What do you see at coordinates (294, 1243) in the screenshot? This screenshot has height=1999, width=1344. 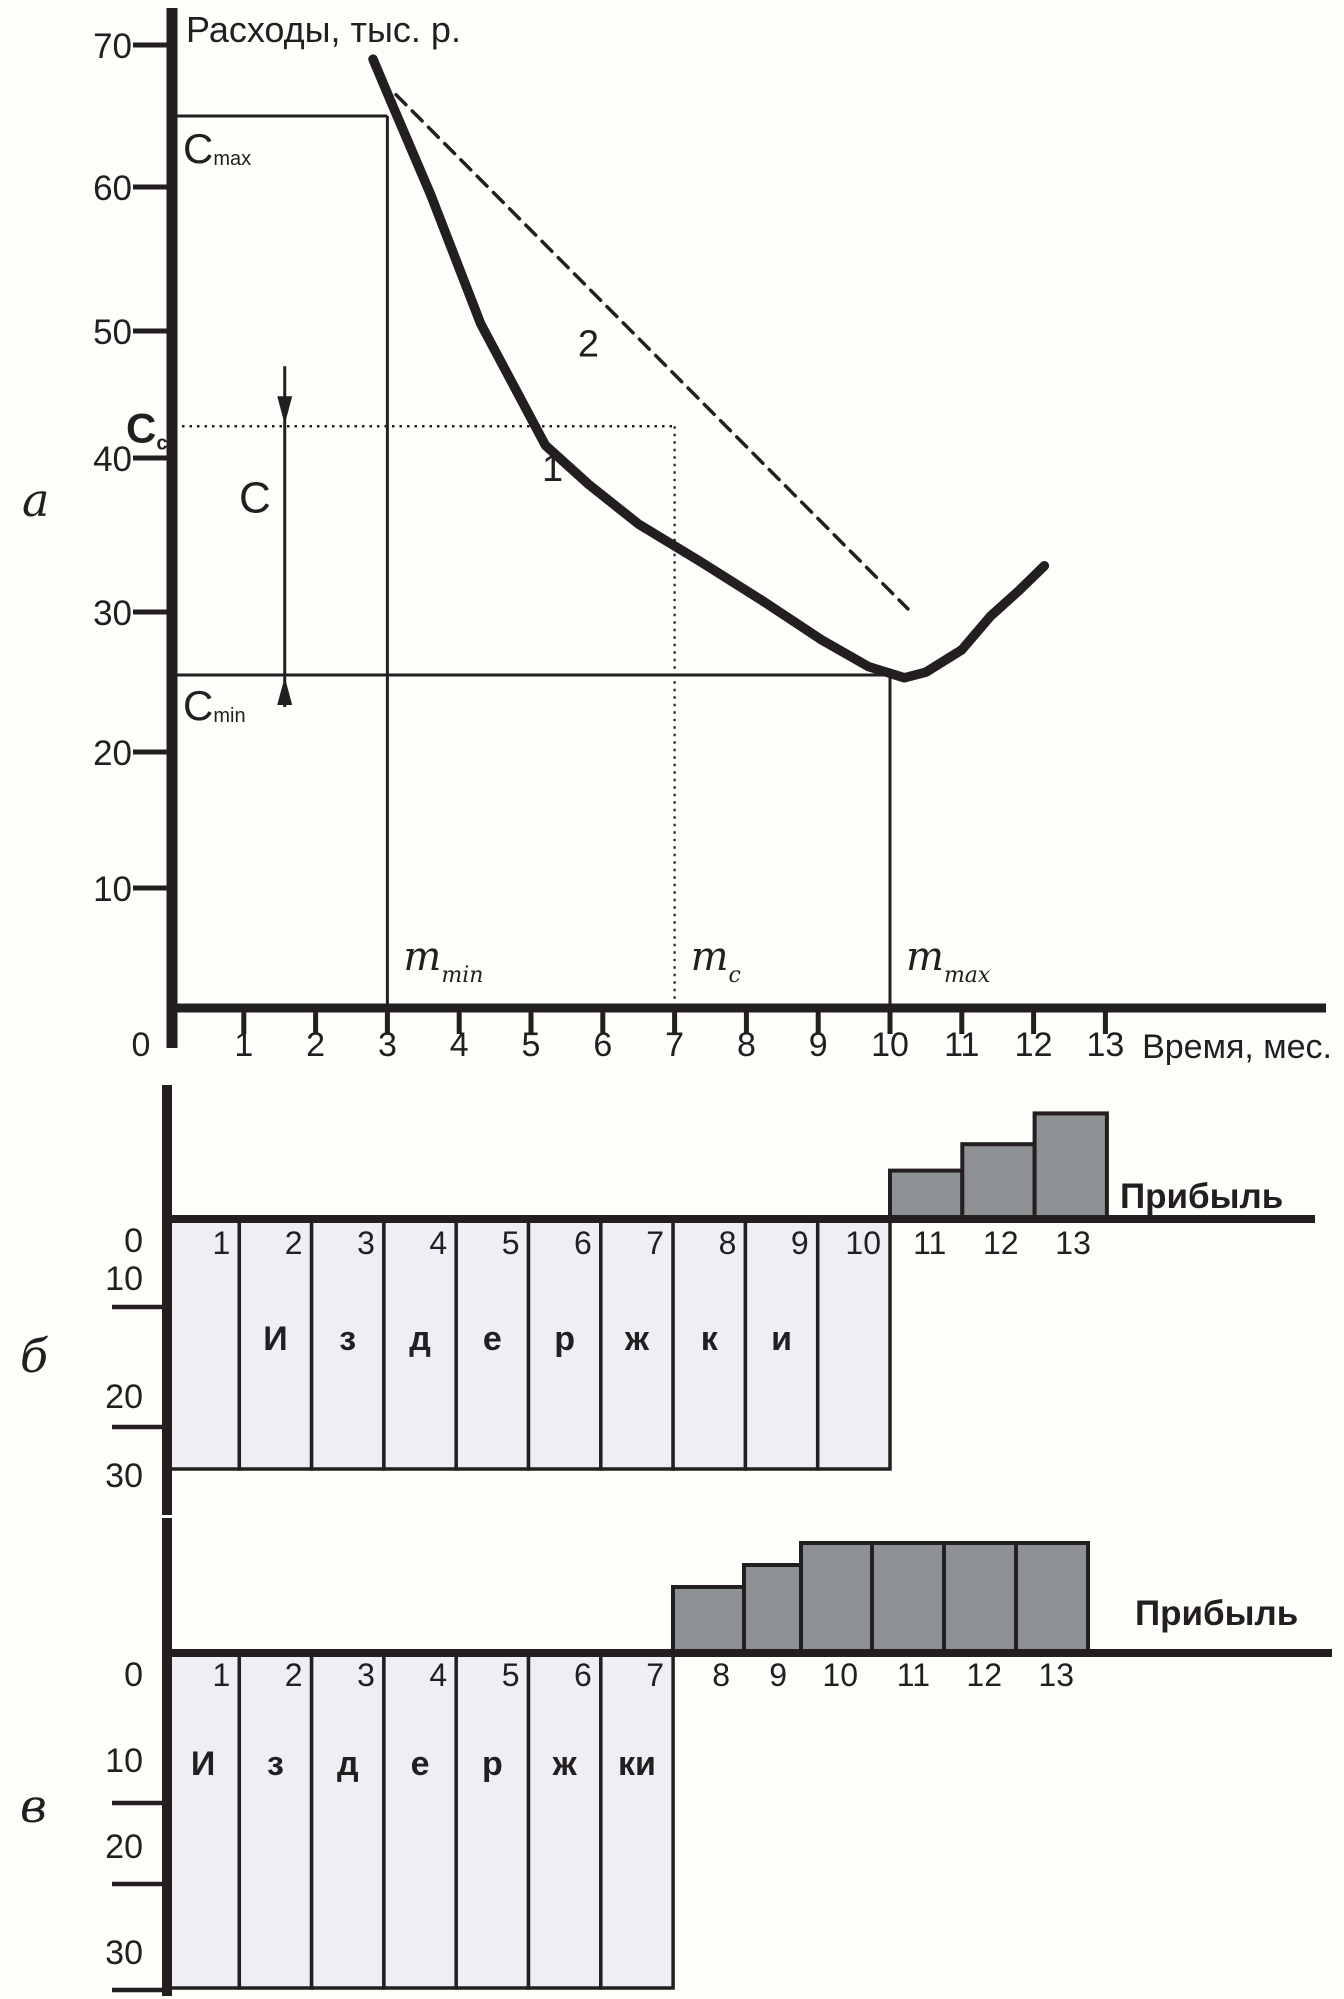 I see `cost-bar-number: 2` at bounding box center [294, 1243].